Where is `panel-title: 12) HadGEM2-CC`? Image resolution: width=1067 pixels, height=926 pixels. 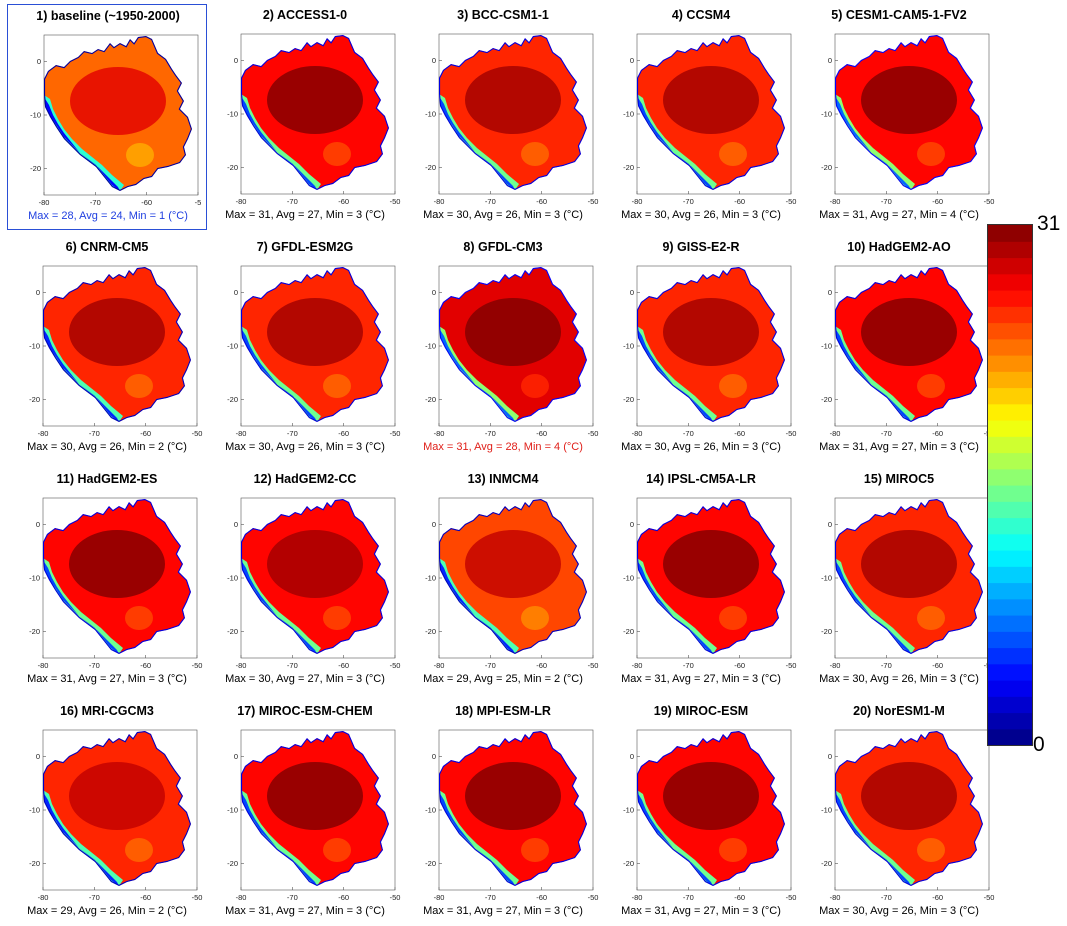
panel-title: 12) HadGEM2-CC is located at coordinates (305, 479).